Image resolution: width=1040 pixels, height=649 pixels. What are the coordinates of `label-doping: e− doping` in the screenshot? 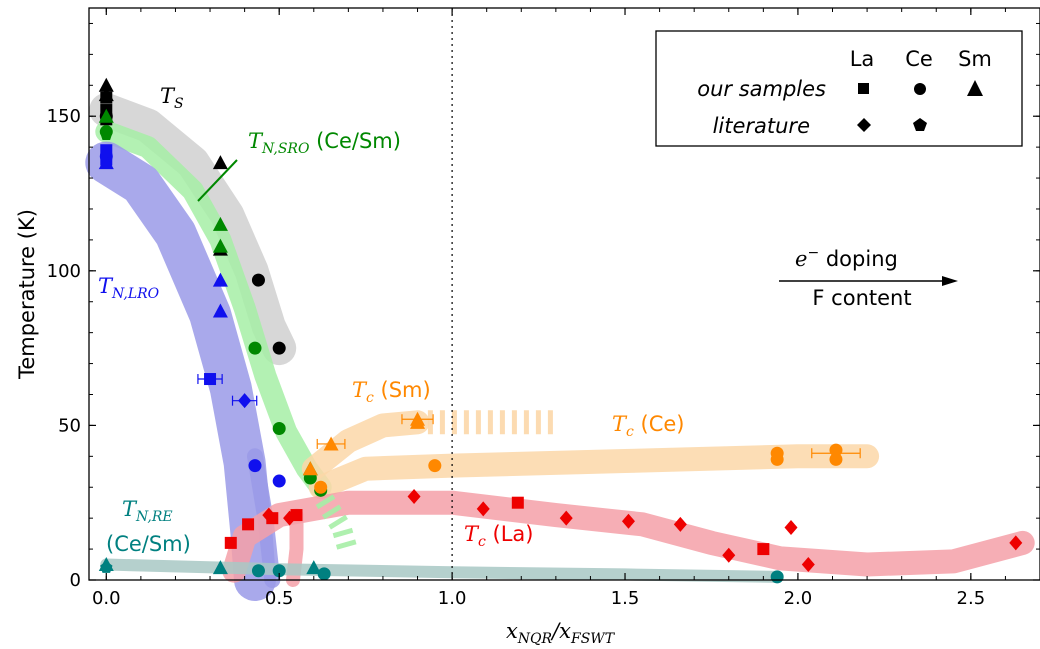 It's located at (846, 258).